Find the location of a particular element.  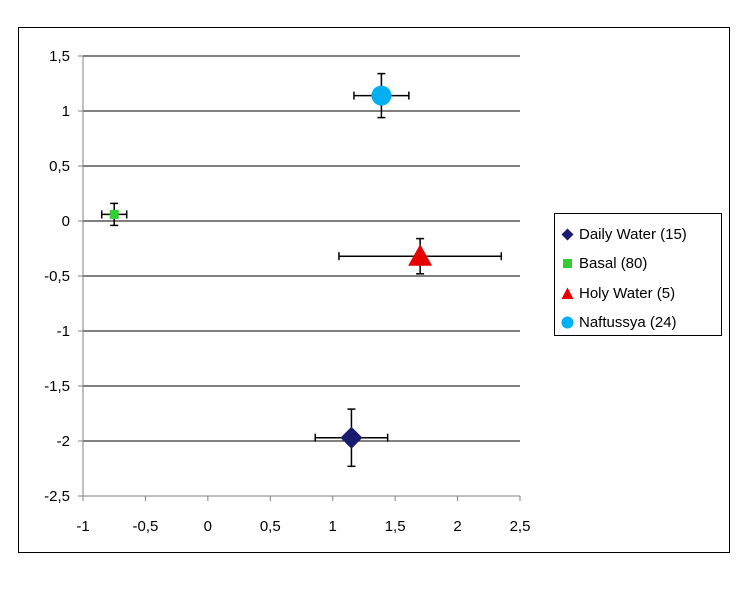

y-tick-label: 0,5 is located at coordinates (59, 166).